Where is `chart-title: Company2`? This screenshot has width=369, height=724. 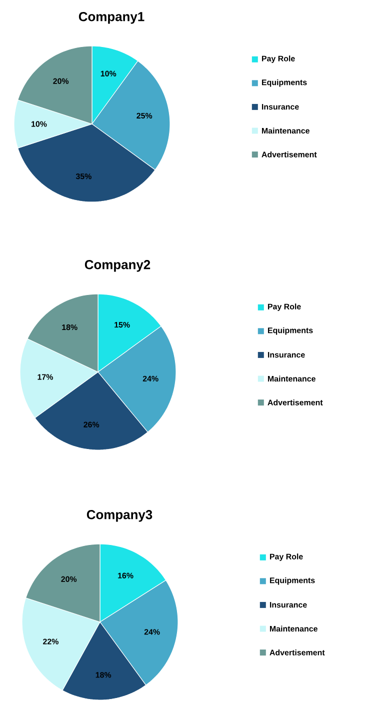
chart-title: Company2 is located at coordinates (117, 266).